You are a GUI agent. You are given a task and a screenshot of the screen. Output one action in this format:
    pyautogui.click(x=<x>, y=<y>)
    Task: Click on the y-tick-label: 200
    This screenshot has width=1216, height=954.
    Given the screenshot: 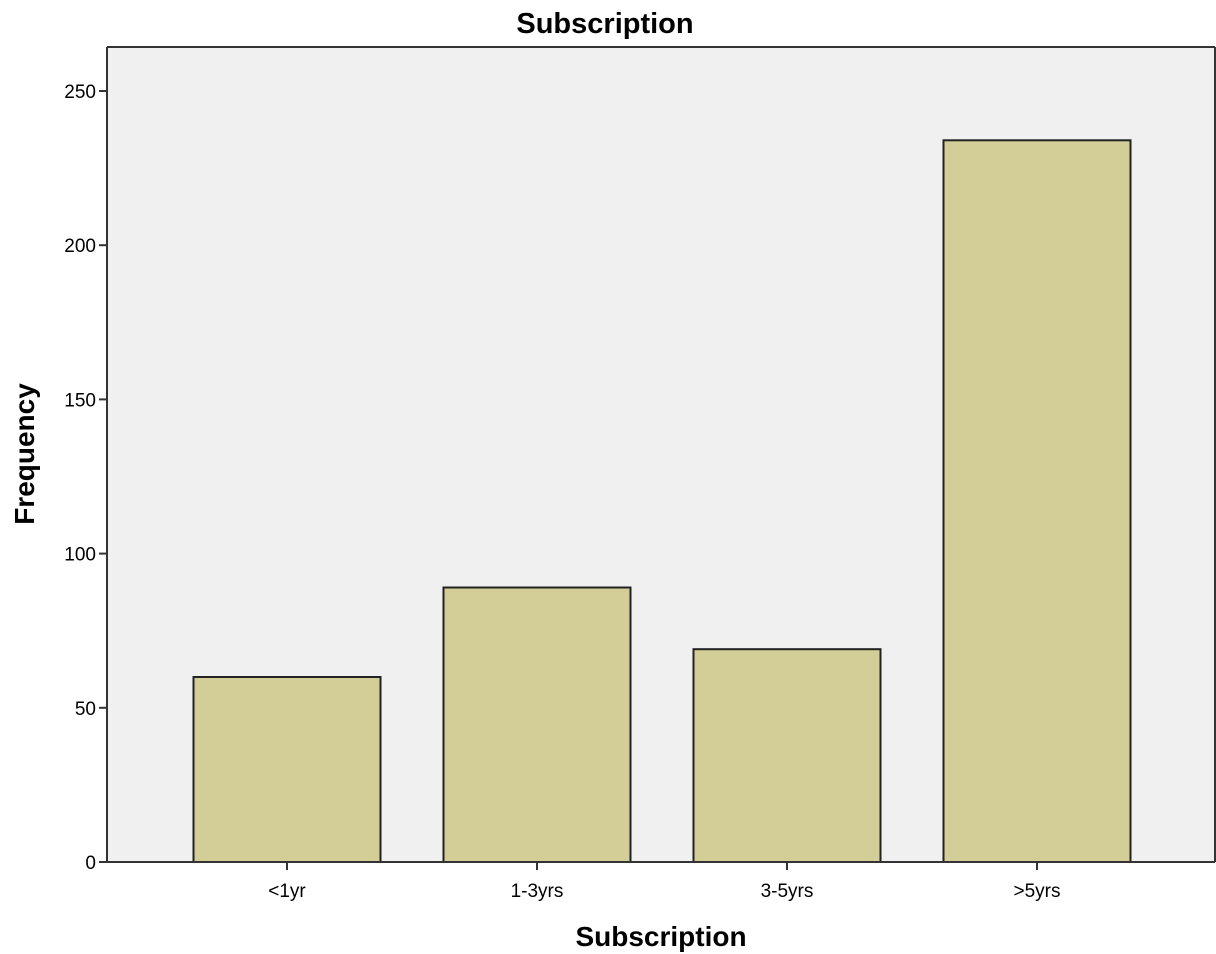 What is the action you would take?
    pyautogui.click(x=80, y=246)
    